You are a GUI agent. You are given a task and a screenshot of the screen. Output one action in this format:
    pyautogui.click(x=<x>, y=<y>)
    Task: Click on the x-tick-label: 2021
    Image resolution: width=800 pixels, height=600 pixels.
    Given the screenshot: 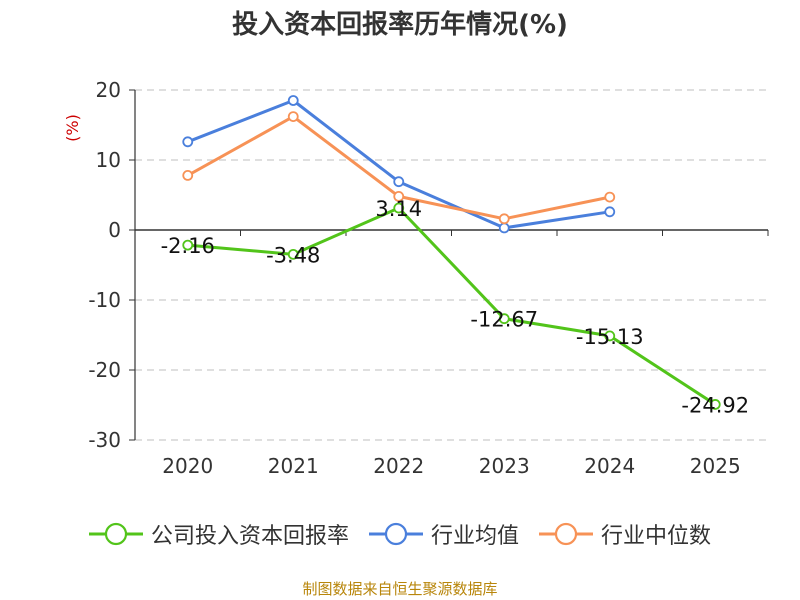 What is the action you would take?
    pyautogui.click(x=293, y=466)
    